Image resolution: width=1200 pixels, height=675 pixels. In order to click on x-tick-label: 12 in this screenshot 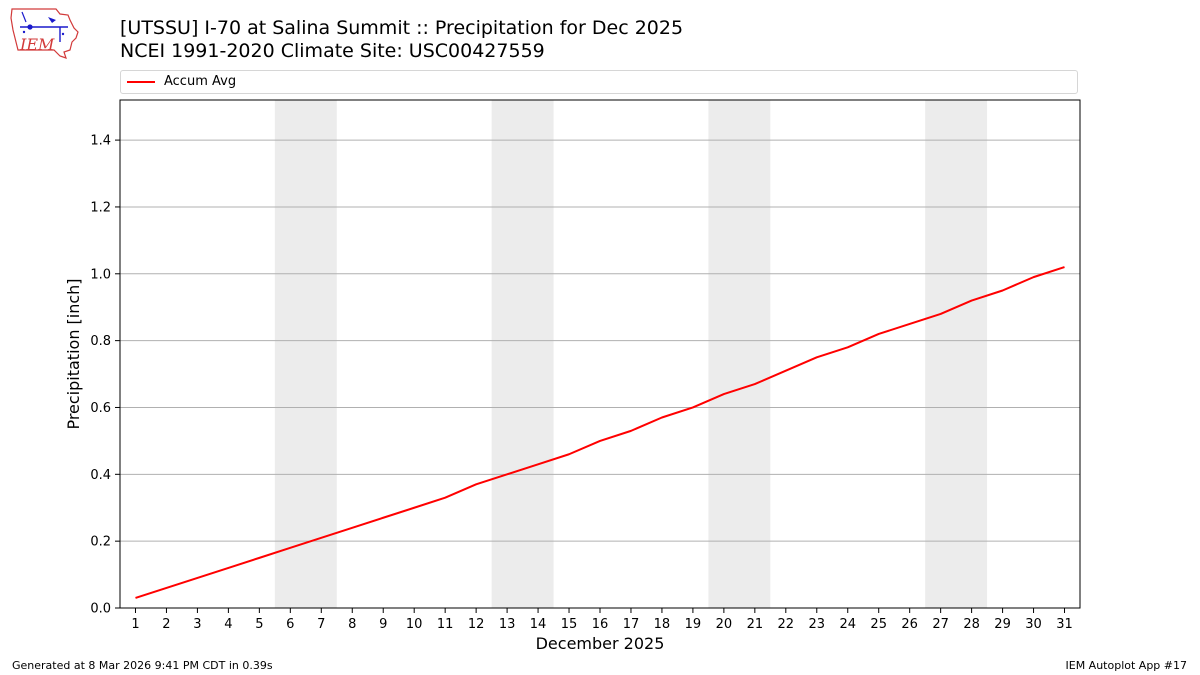, I will do `click(476, 624)`.